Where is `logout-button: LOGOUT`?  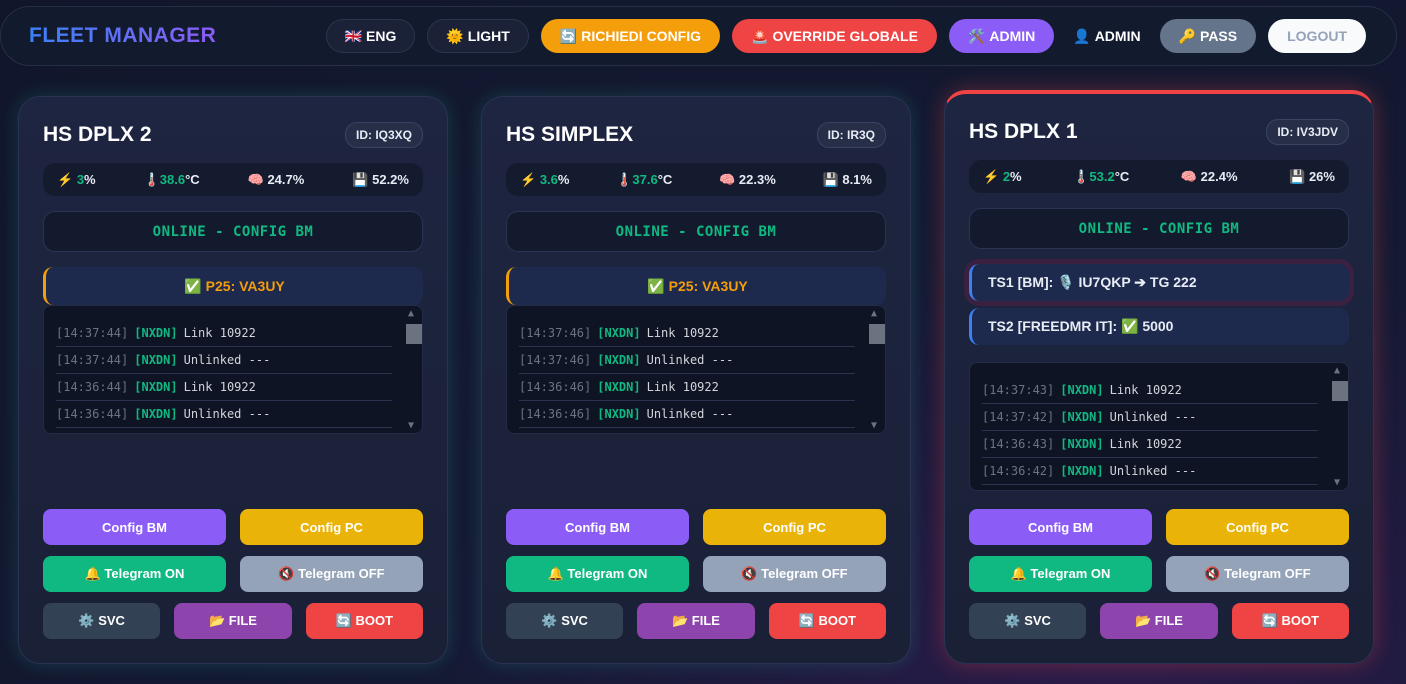
logout-button: LOGOUT is located at coordinates (1317, 36).